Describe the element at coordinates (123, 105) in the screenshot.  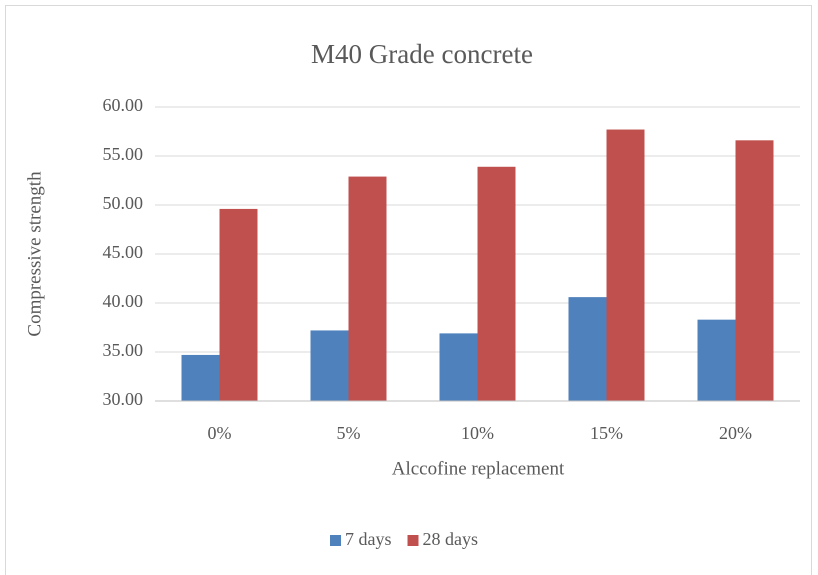
I see `y-tick-label: 60.00` at that location.